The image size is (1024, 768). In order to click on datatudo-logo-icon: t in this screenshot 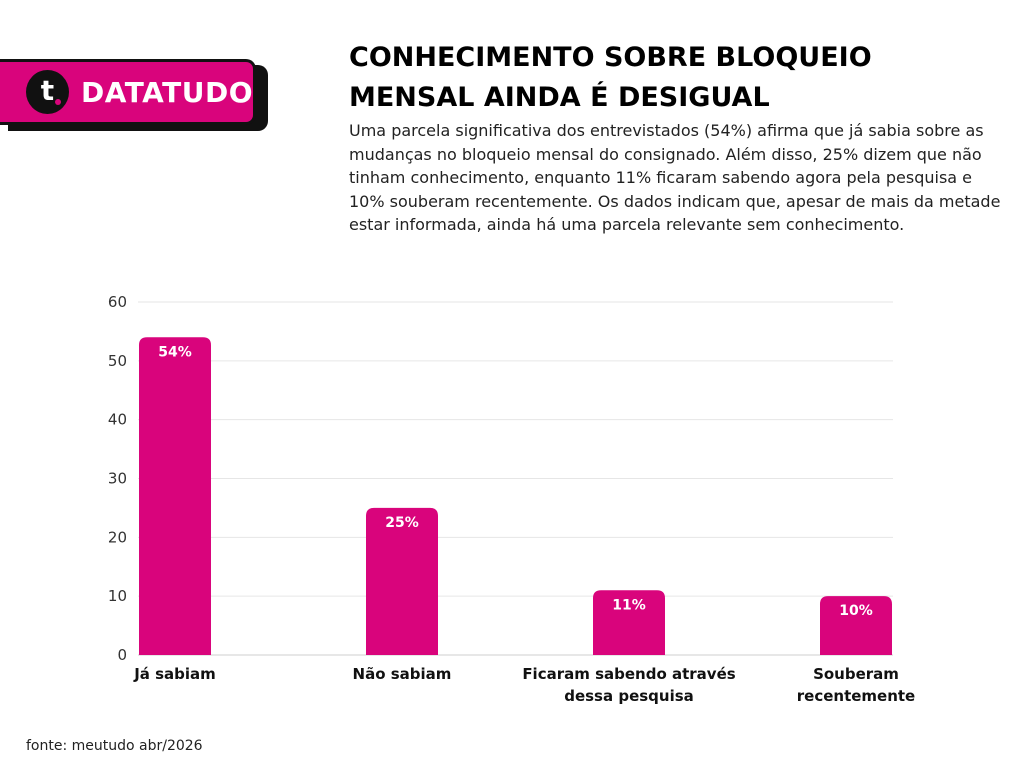, I will do `click(47, 92)`.